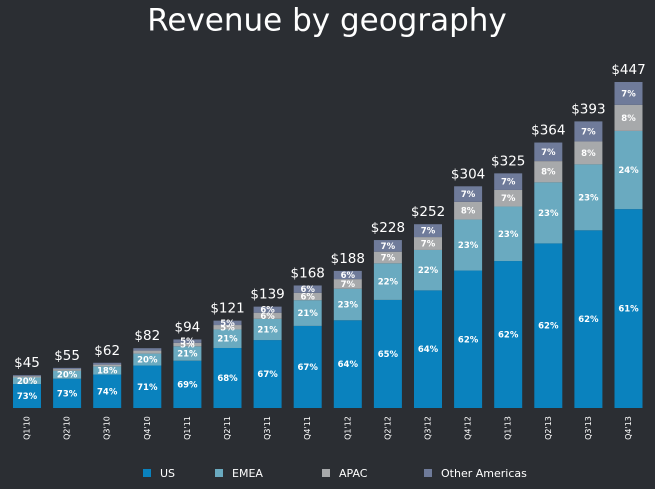 The width and height of the screenshot is (655, 489). I want to click on total-label: $55, so click(67, 356).